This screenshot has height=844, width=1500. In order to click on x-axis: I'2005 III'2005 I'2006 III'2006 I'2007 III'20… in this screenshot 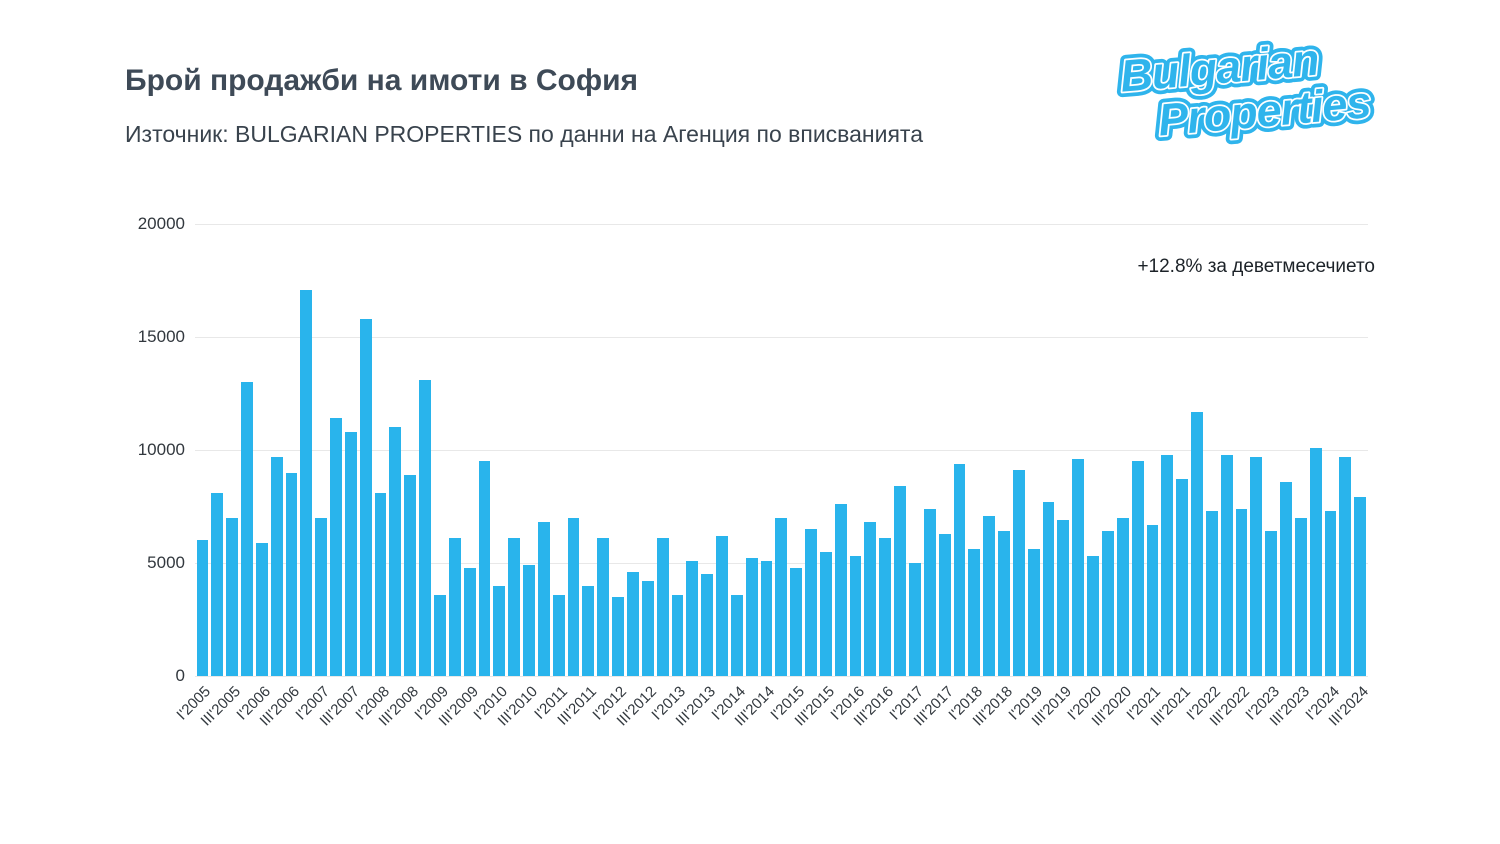, I will do `click(773, 714)`.